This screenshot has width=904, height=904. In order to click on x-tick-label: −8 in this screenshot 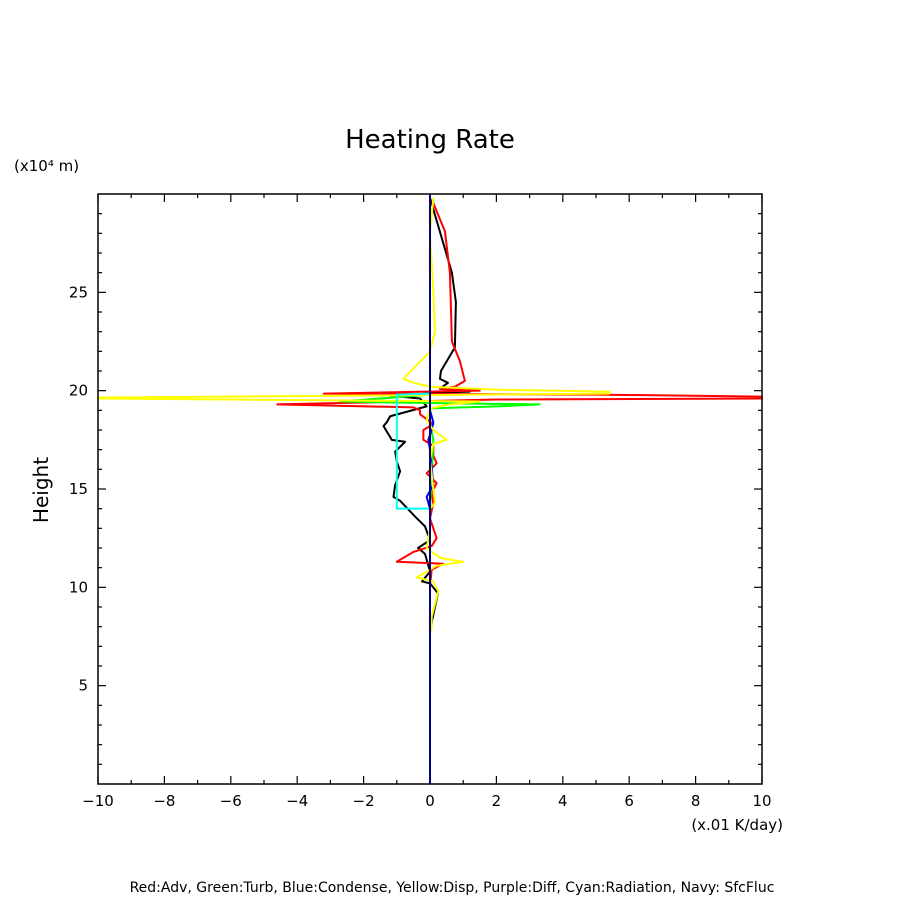, I will do `click(164, 801)`.